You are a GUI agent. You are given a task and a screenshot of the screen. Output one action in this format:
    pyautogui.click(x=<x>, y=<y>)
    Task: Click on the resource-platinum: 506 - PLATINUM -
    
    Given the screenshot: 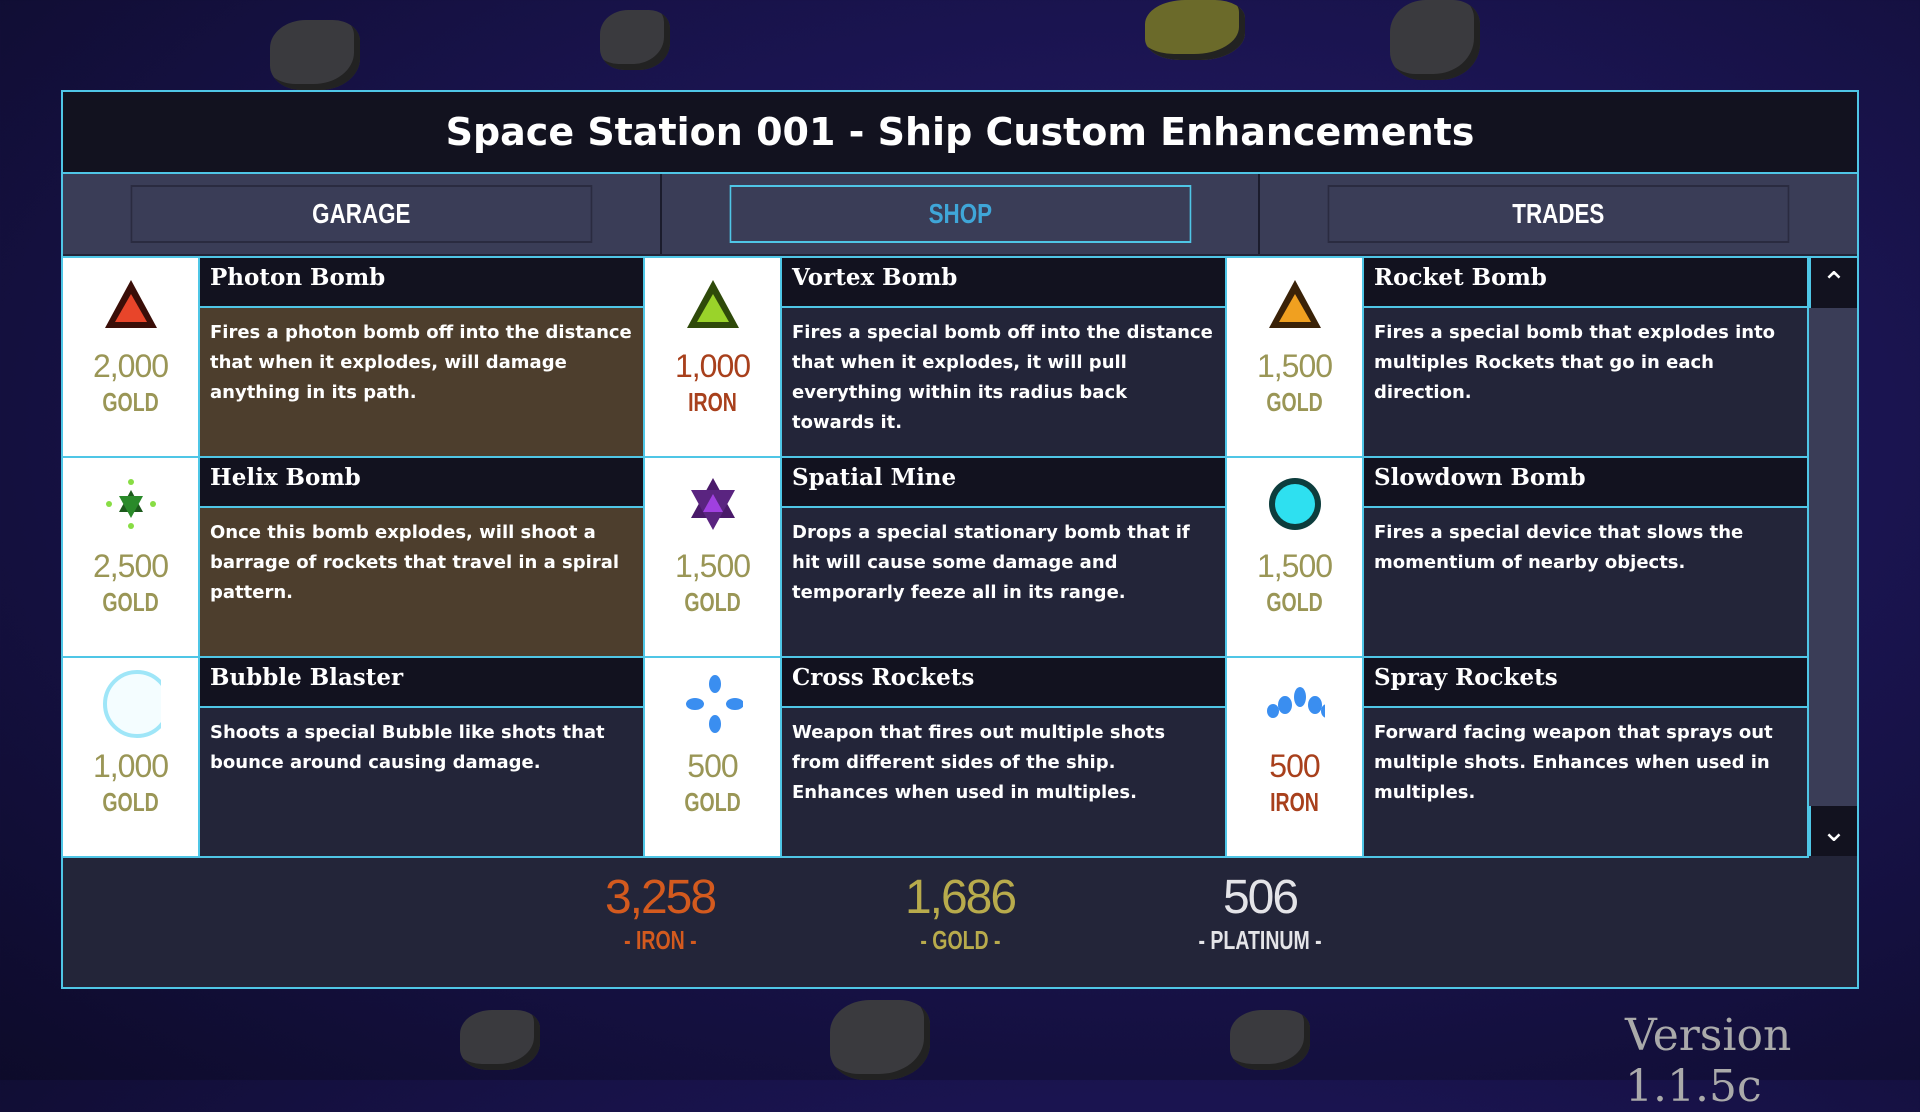 What is the action you would take?
    pyautogui.click(x=1260, y=921)
    